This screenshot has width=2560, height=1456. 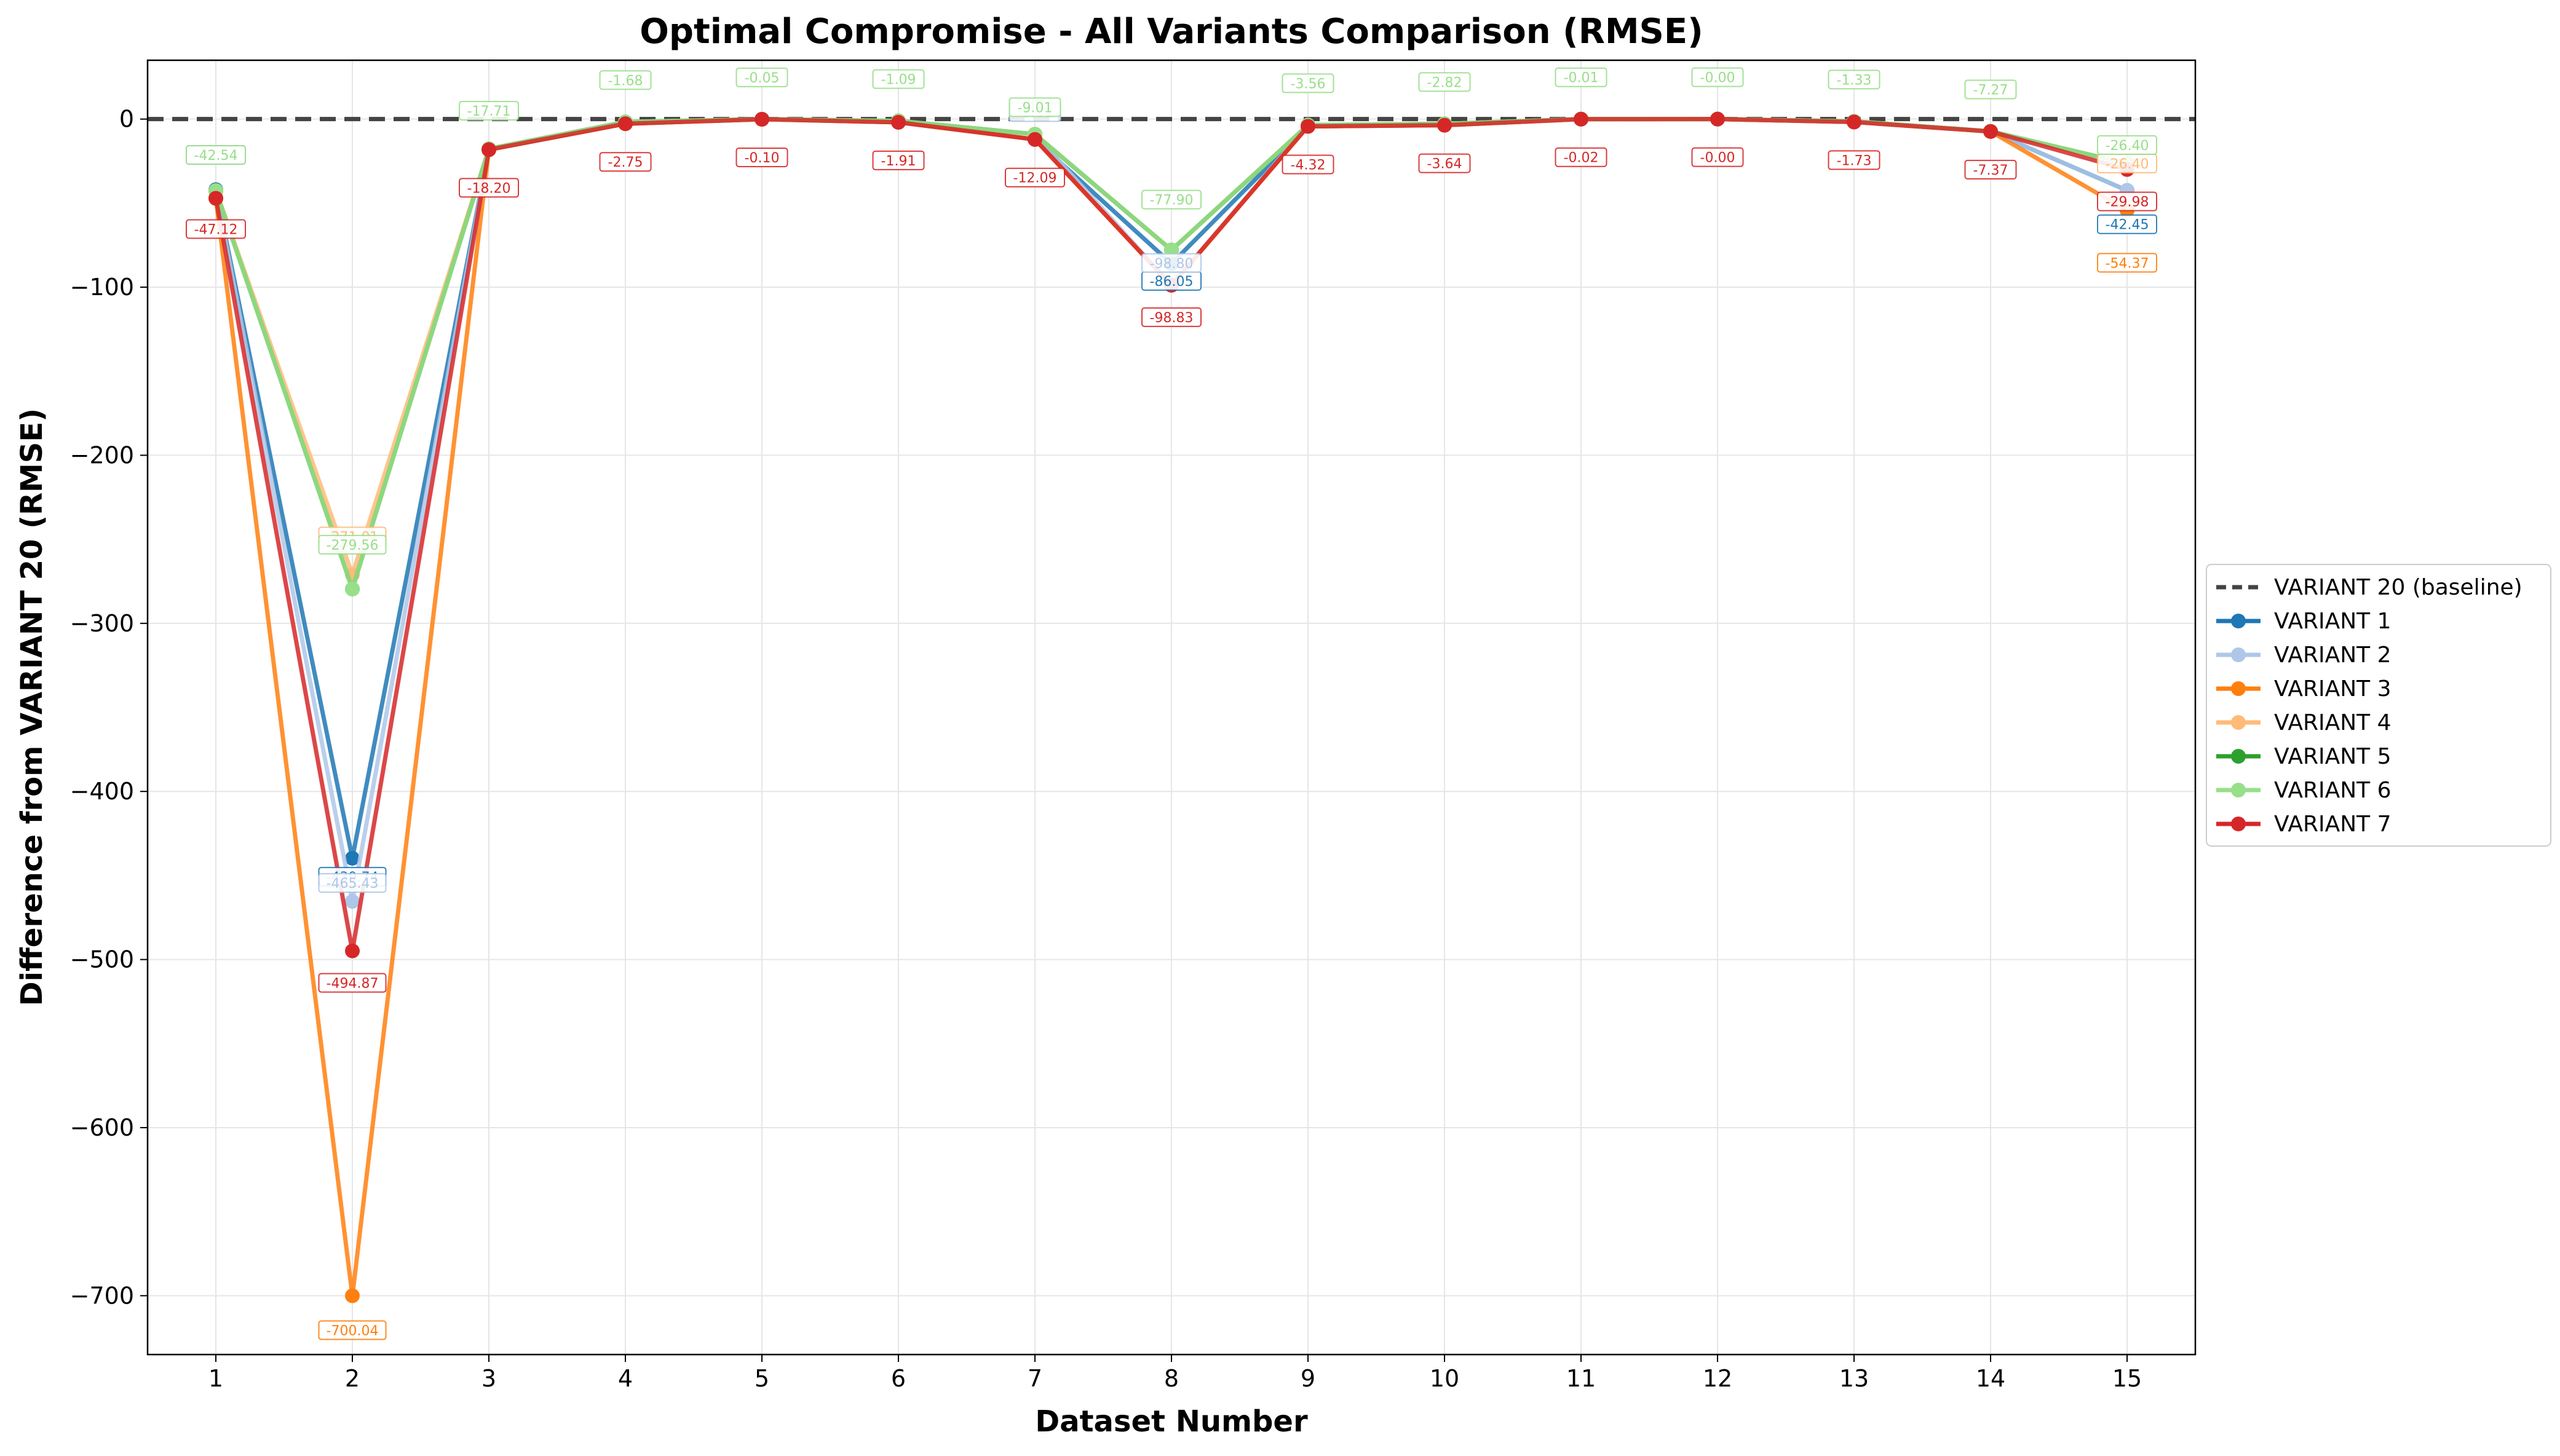 What do you see at coordinates (1309, 84) in the screenshot?
I see `value-label: -3.56` at bounding box center [1309, 84].